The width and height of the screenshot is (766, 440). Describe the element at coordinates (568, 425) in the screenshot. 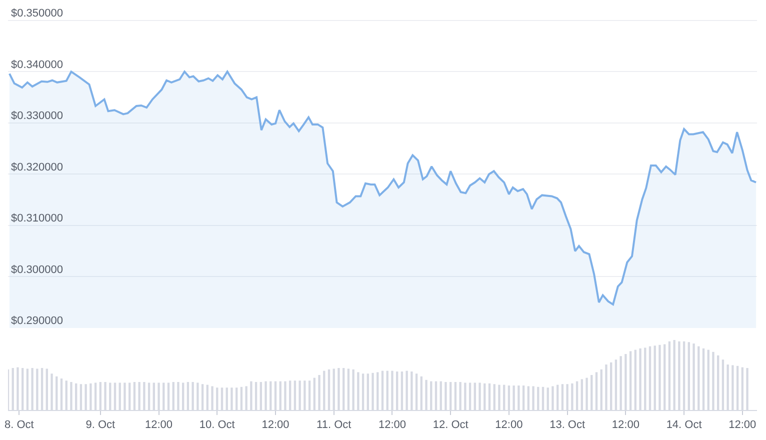

I see `x-tick-label: 13. Oct` at that location.